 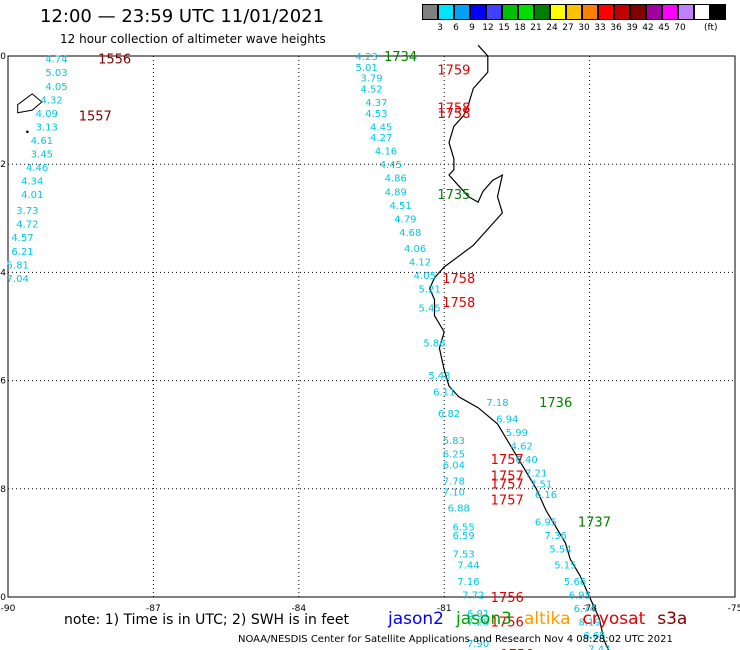 I want to click on pass-time-label: 1735, so click(x=453, y=195).